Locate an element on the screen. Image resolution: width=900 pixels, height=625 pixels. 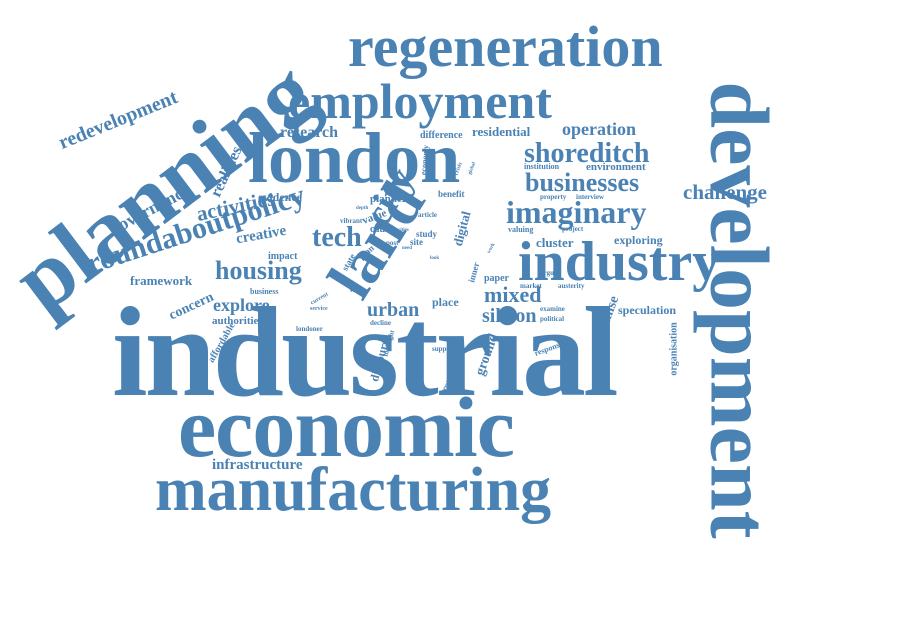
word-decline: decline is located at coordinates (380, 323).